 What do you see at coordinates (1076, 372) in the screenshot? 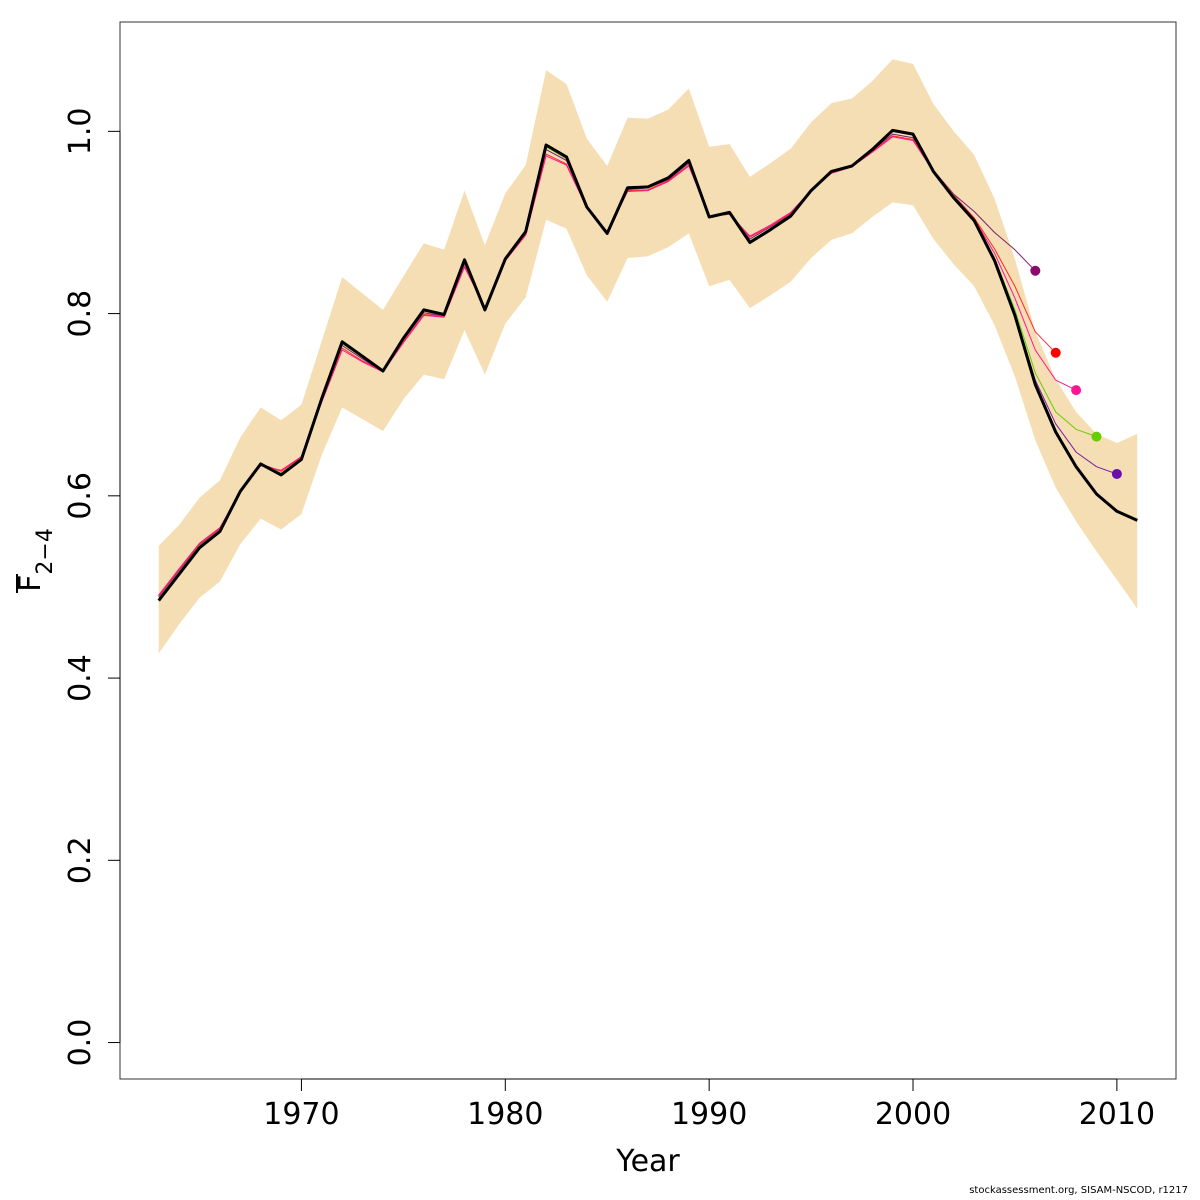
I see `endpoint-layer` at bounding box center [1076, 372].